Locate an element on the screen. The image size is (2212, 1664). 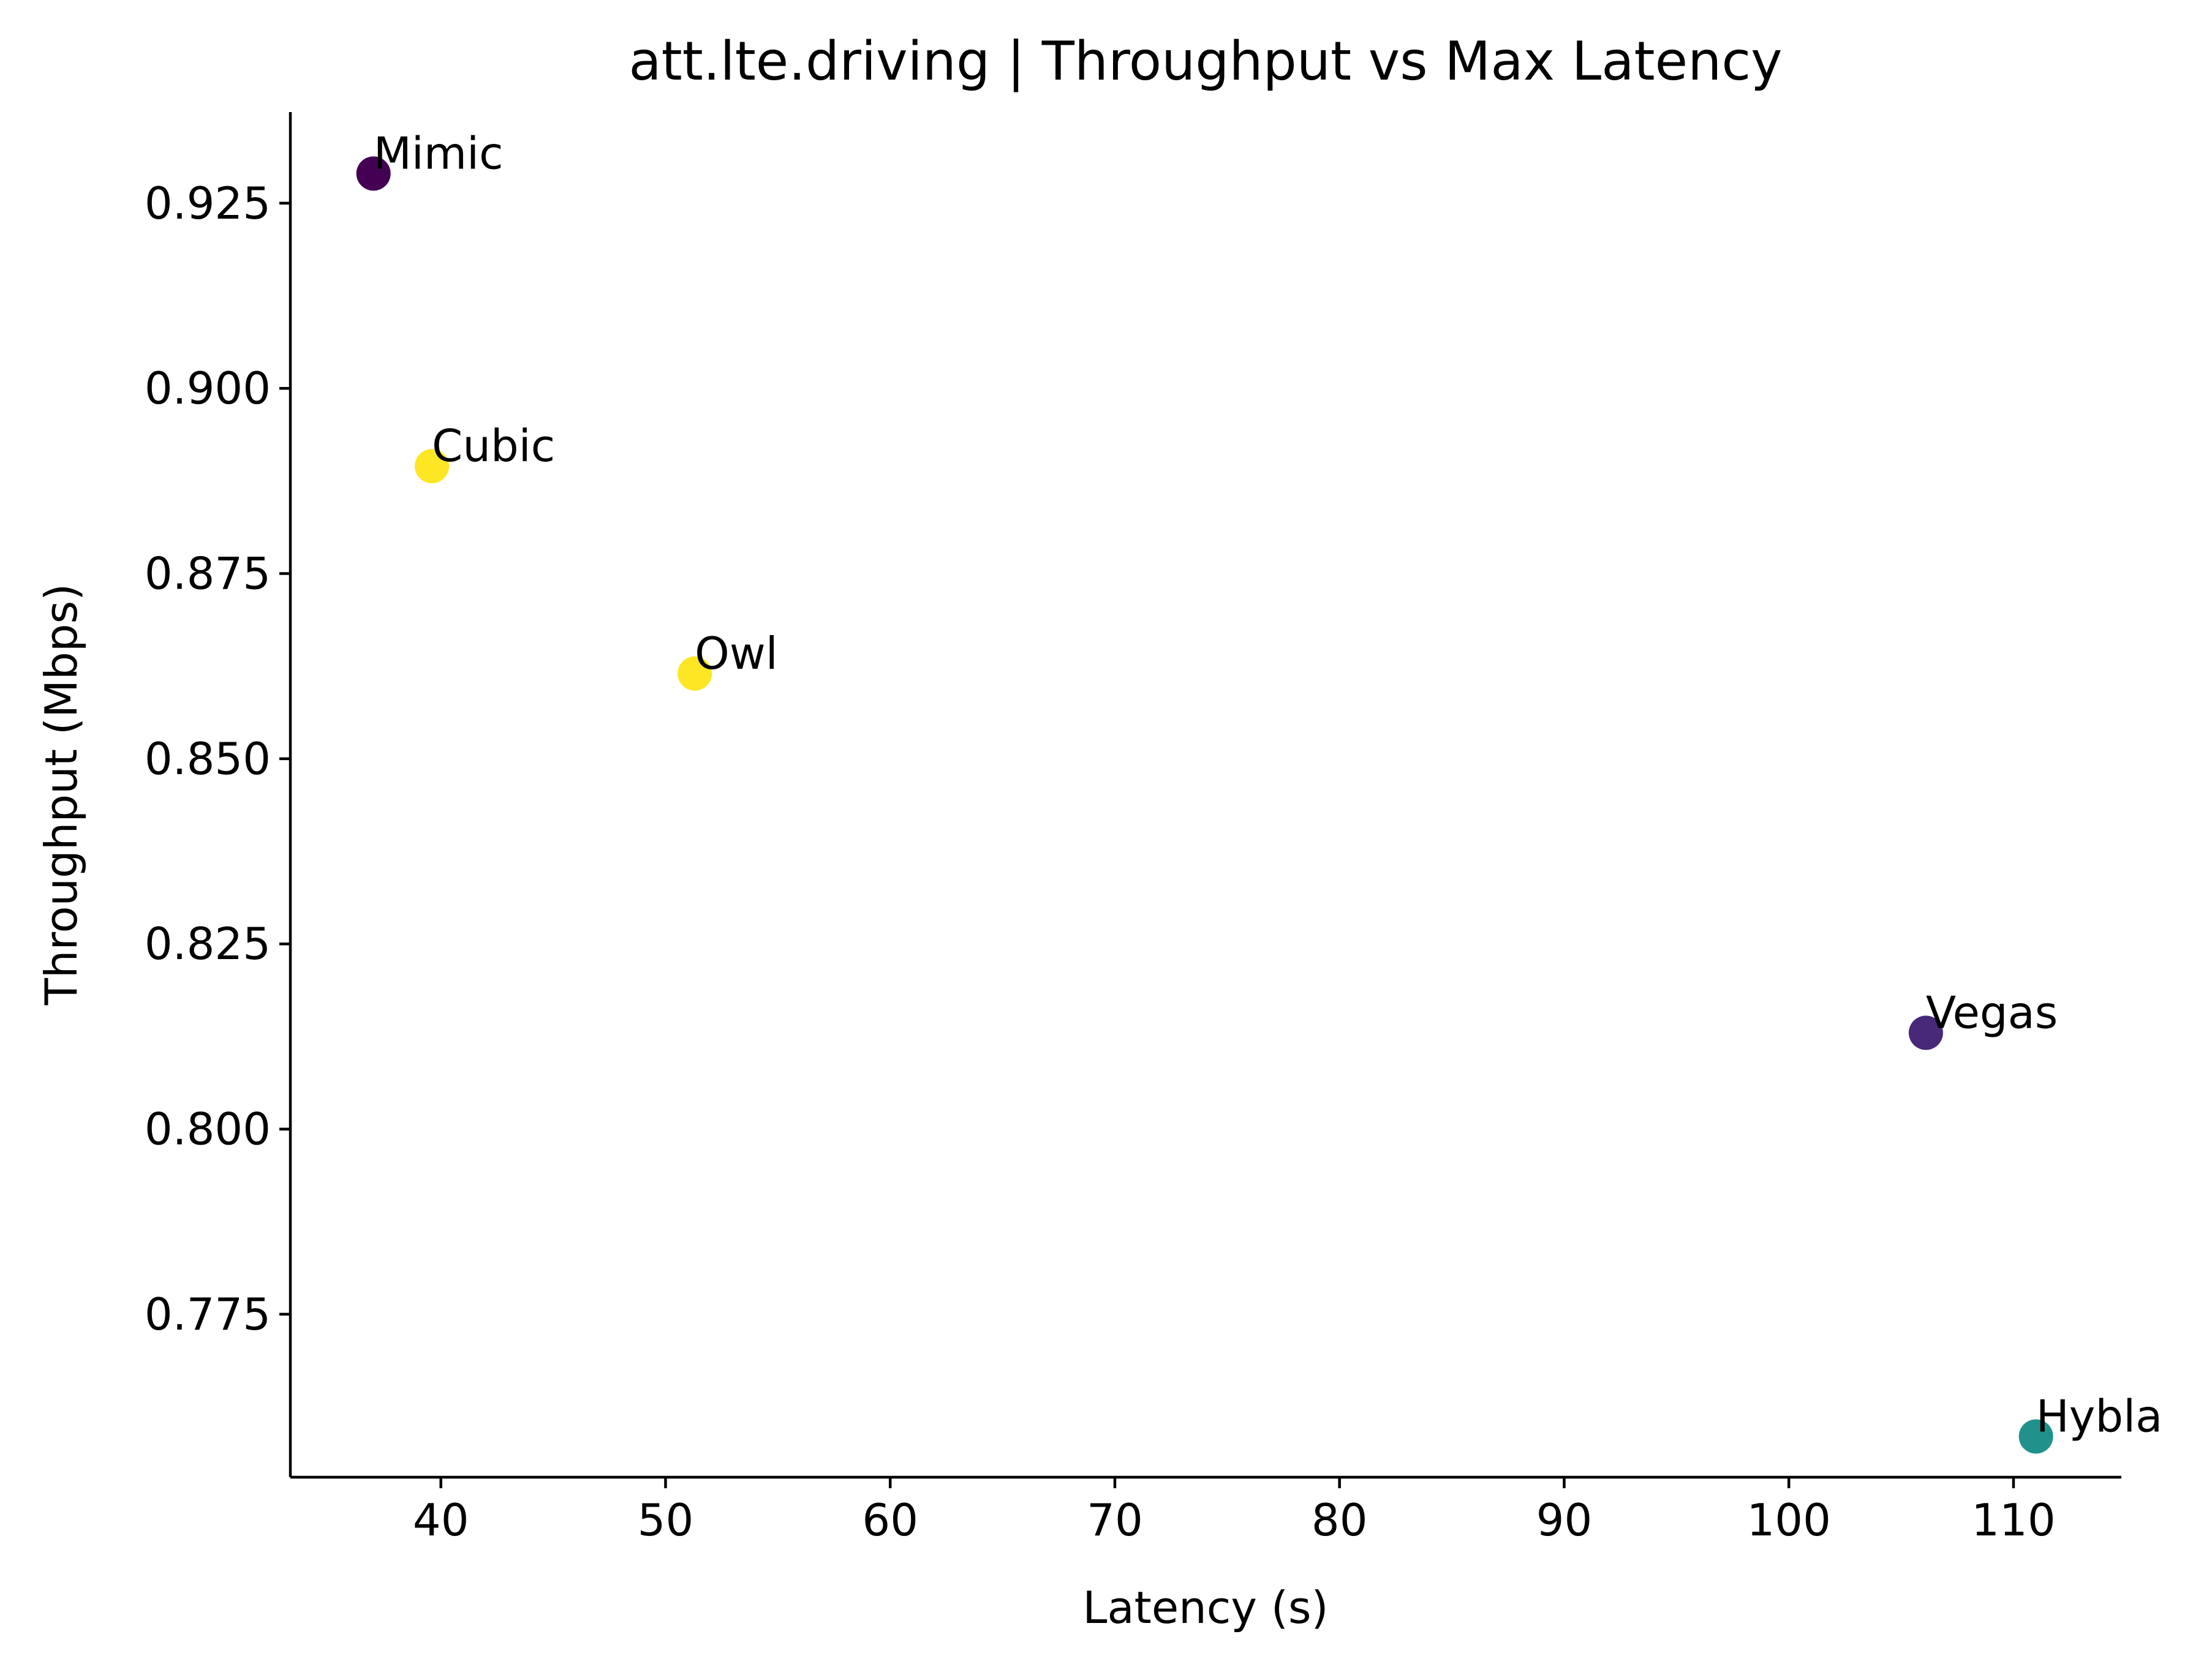
x-tick-label: 70 is located at coordinates (1115, 1520).